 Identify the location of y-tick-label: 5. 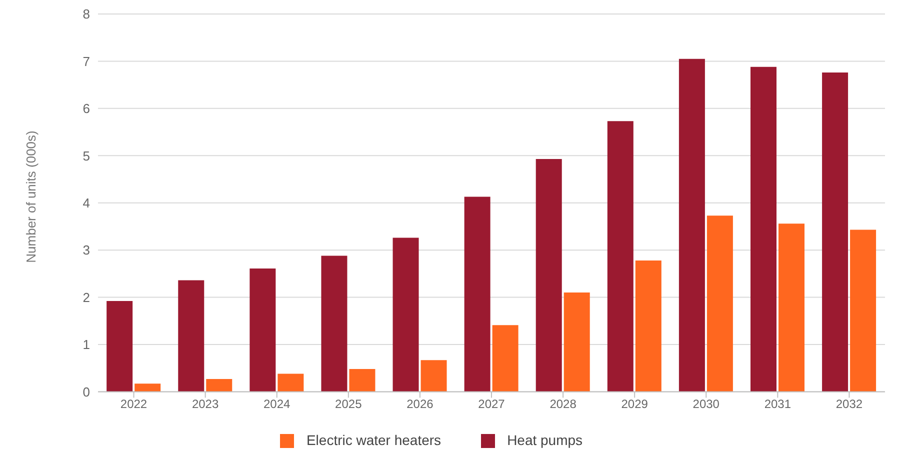
(86, 156).